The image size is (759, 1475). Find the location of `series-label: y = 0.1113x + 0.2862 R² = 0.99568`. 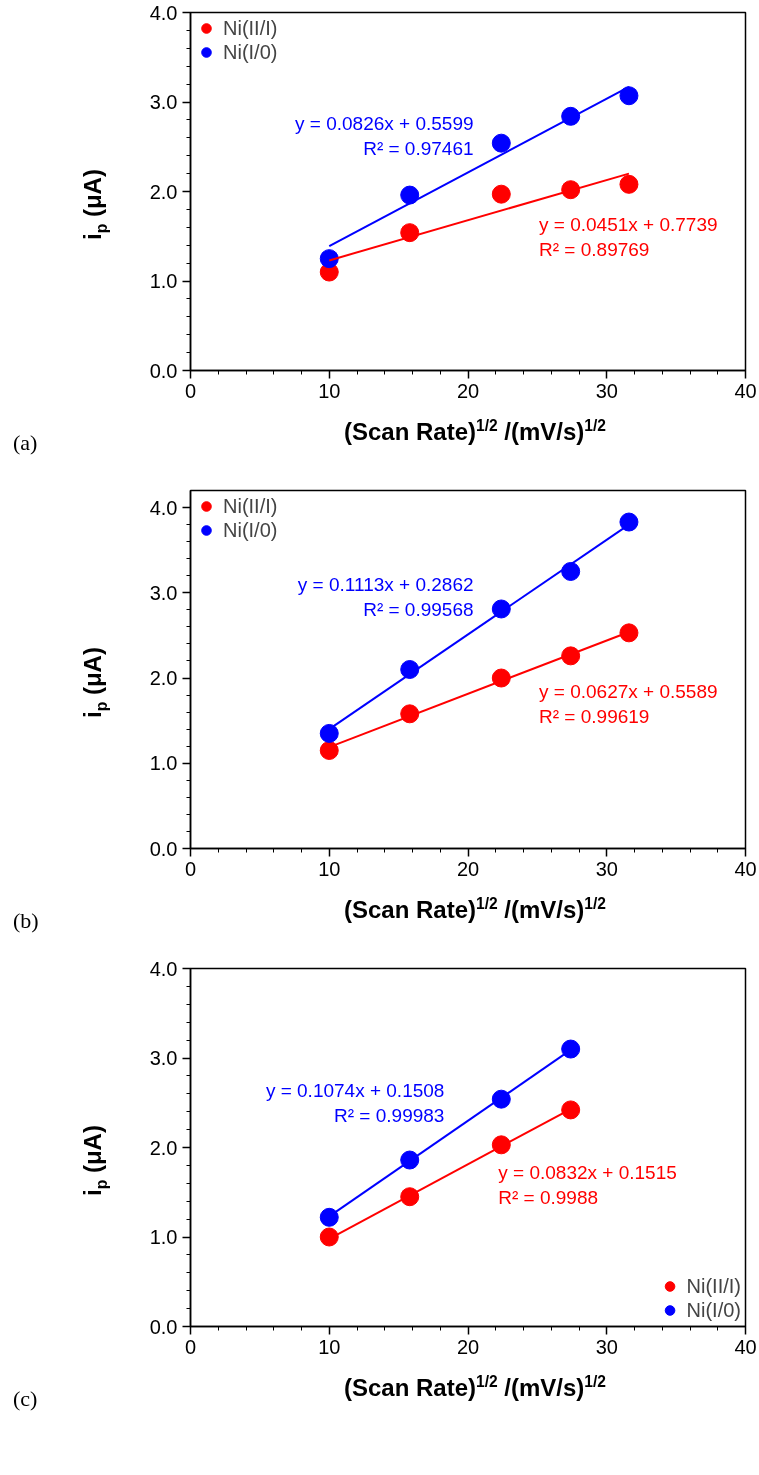

series-label: y = 0.1113x + 0.2862 R² = 0.99568 is located at coordinates (385, 596).